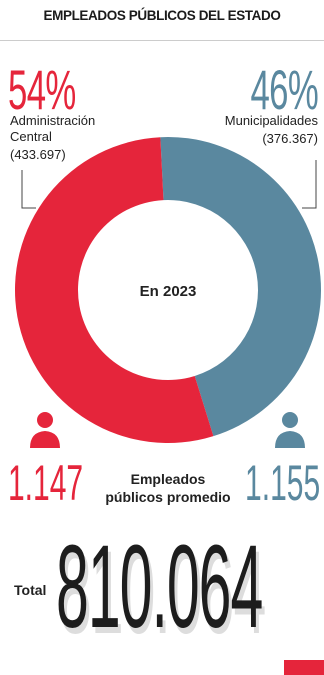 The height and width of the screenshot is (675, 324). I want to click on count-label: (376.367), so click(290, 138).